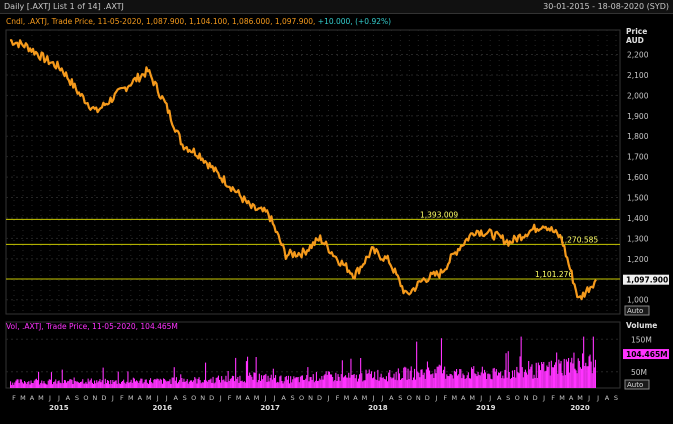  I want to click on price-auto-button, so click(637, 310).